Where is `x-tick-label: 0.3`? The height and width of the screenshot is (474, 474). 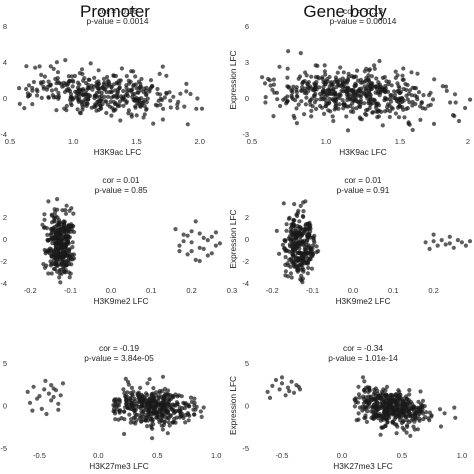
x-tick-label: 0.3 is located at coordinates (232, 290).